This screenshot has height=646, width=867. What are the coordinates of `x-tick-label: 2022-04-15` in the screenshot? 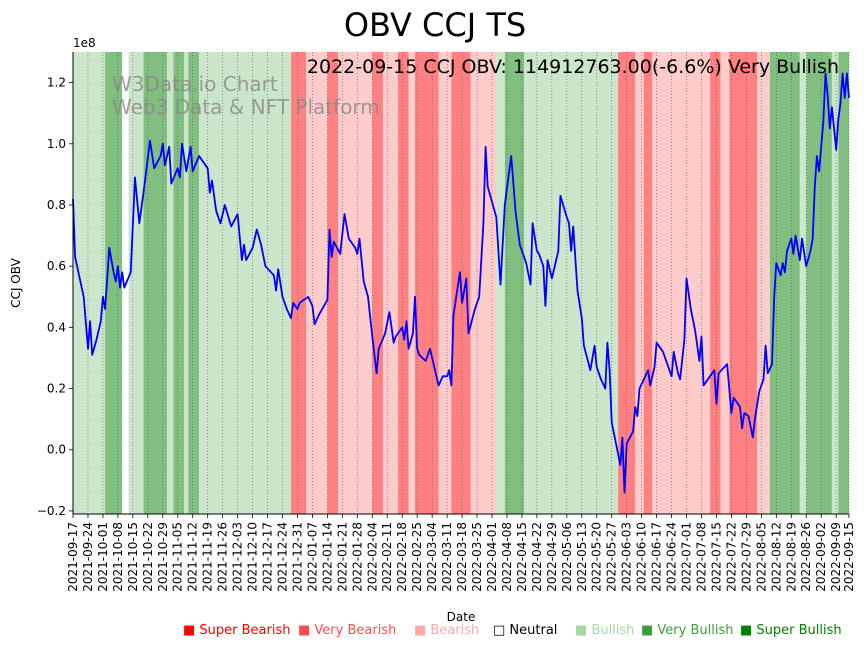 It's located at (522, 557).